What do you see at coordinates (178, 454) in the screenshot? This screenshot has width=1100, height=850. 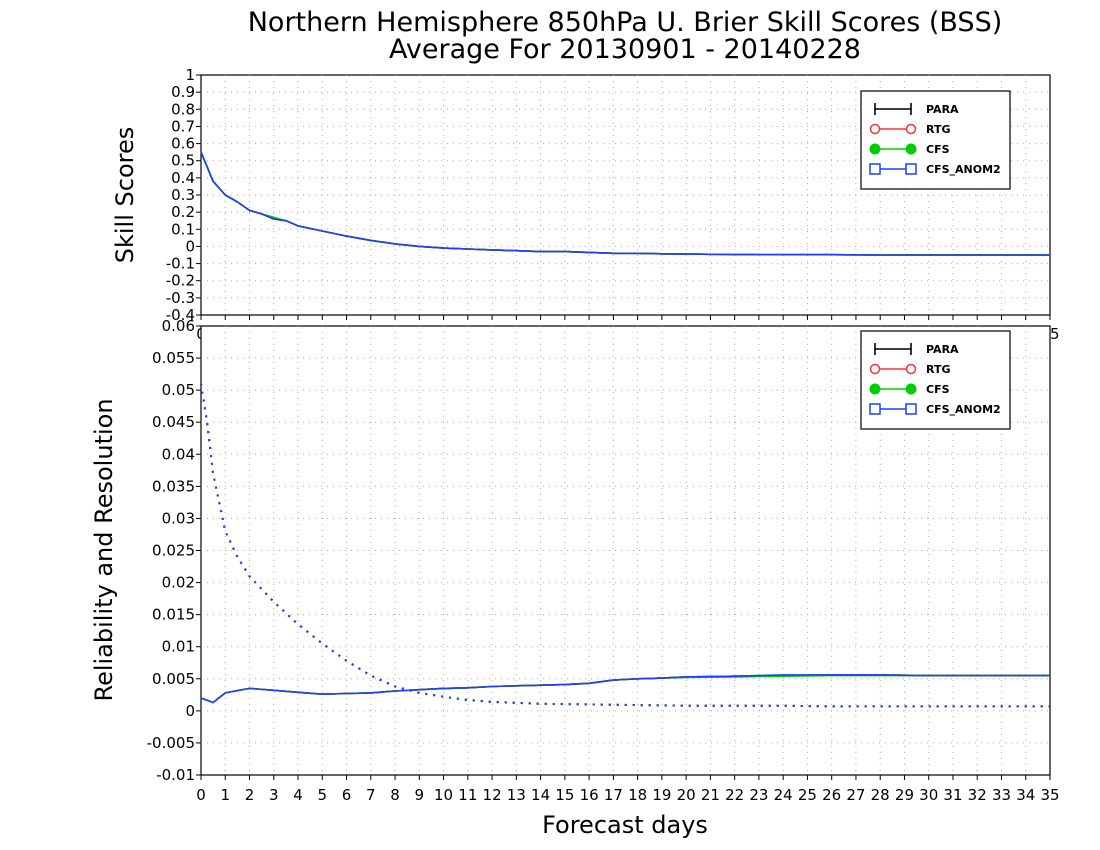 I see `y-tick-label: 0.04` at bounding box center [178, 454].